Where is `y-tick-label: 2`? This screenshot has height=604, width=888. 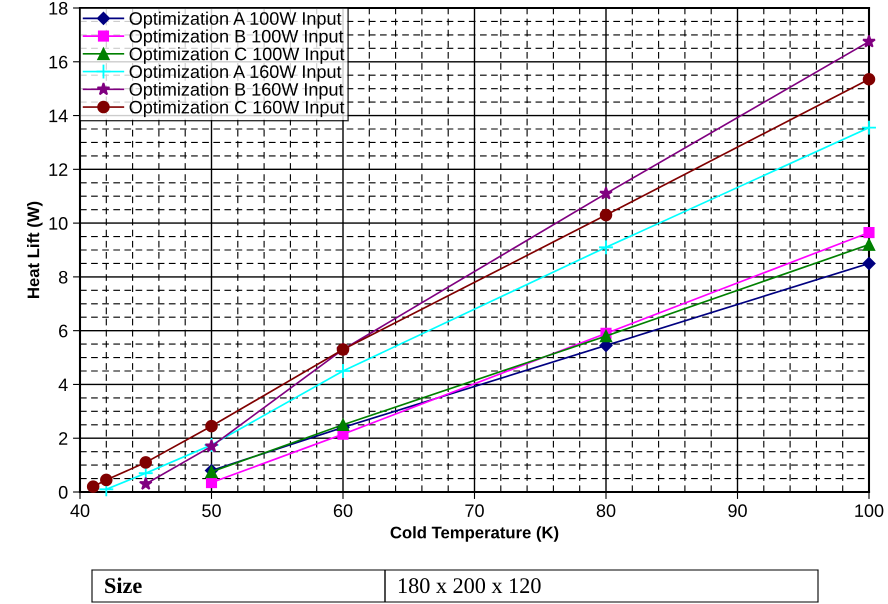 y-tick-label: 2 is located at coordinates (63, 438).